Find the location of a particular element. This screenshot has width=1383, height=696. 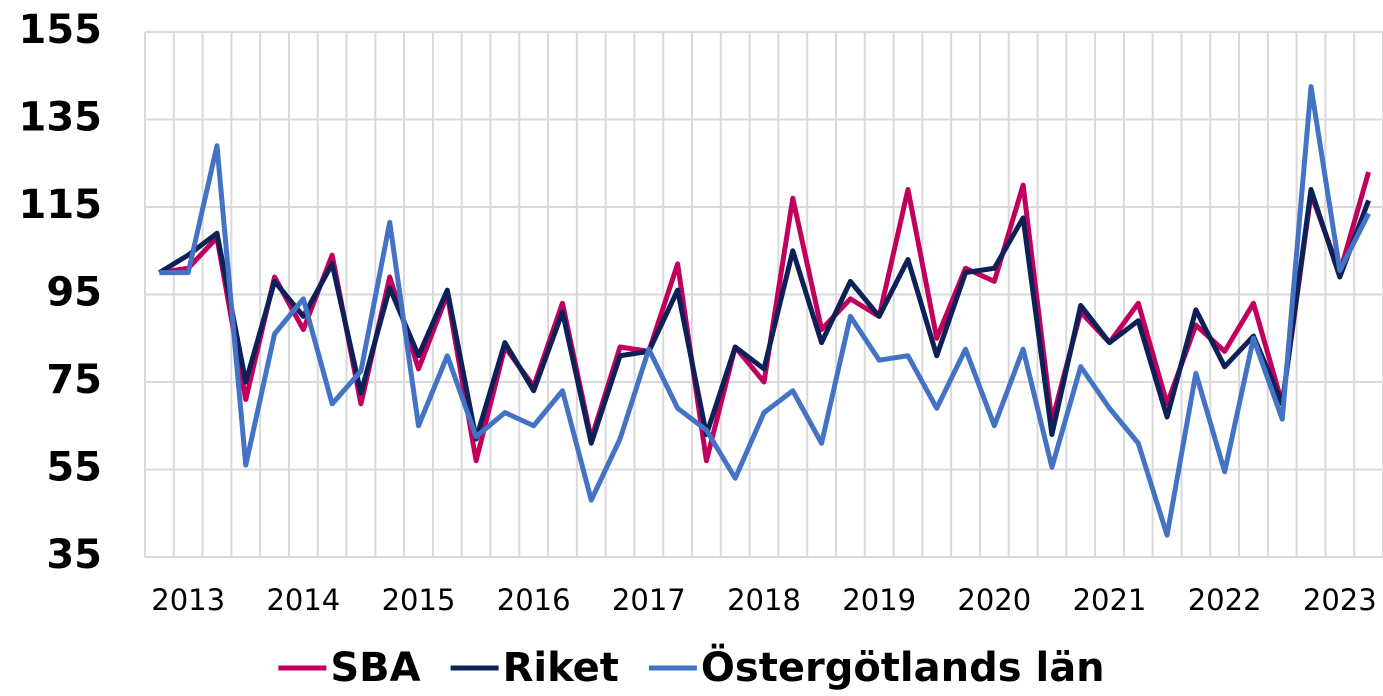

y-tick-label: 55 is located at coordinates (74, 468).